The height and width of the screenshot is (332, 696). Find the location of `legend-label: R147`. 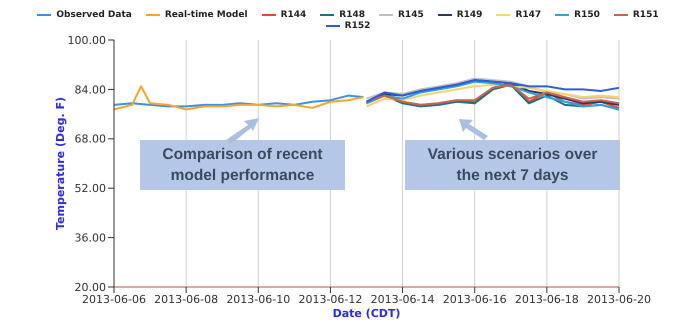

legend-label: R147 is located at coordinates (528, 15).